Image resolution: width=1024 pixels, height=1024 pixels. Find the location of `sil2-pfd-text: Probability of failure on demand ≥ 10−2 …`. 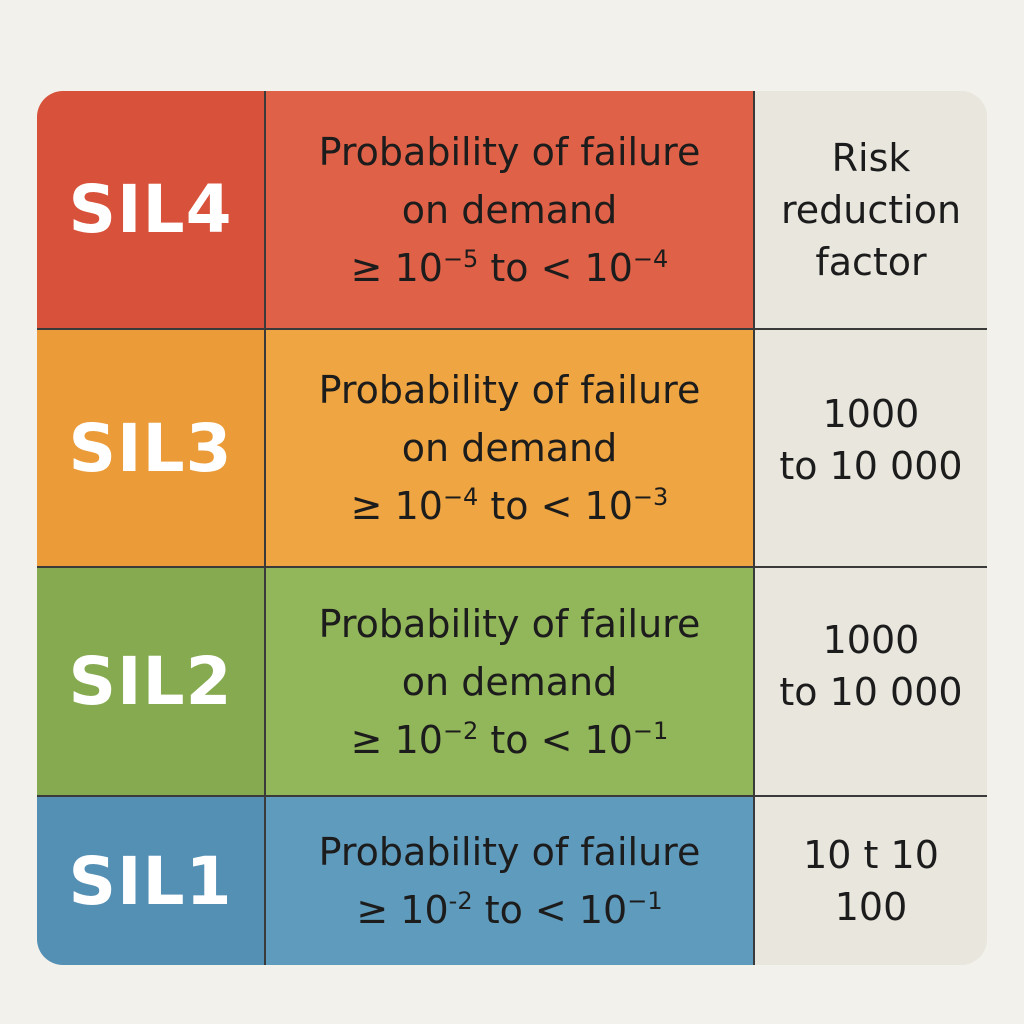

sil2-pfd-text: Probability of failure on demand ≥ 10−2 … is located at coordinates (510, 682).